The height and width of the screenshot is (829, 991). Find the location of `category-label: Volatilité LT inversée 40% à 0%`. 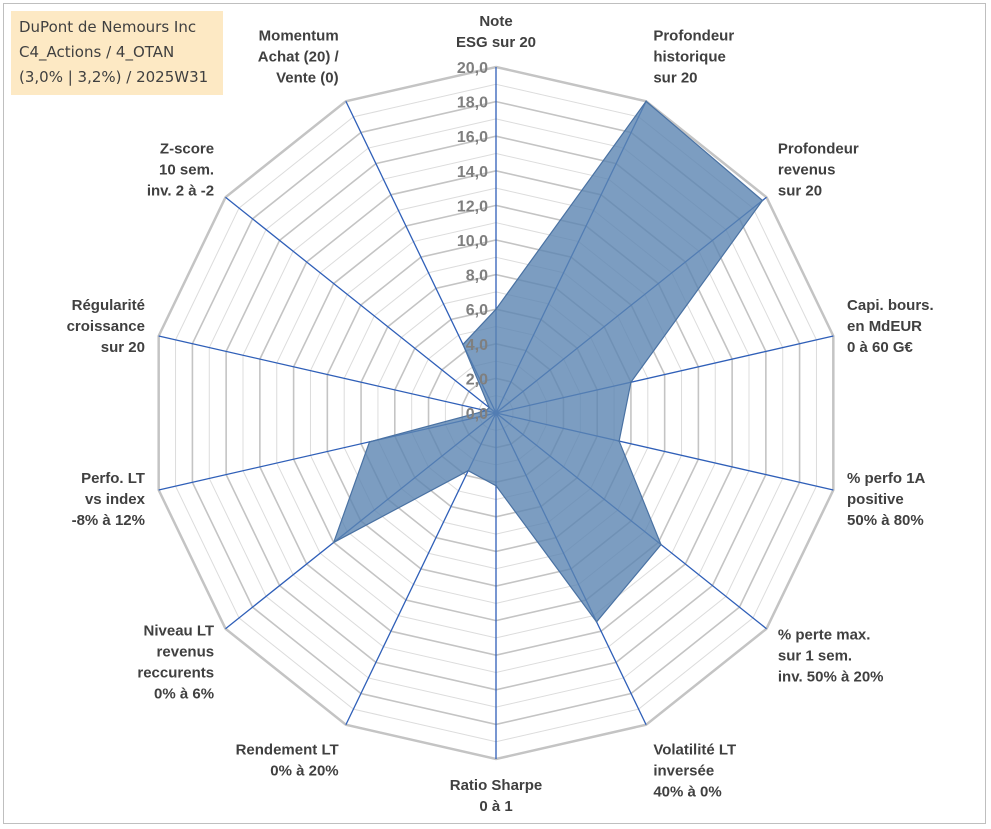

category-label: Volatilité LT inversée 40% à 0% is located at coordinates (694, 771).